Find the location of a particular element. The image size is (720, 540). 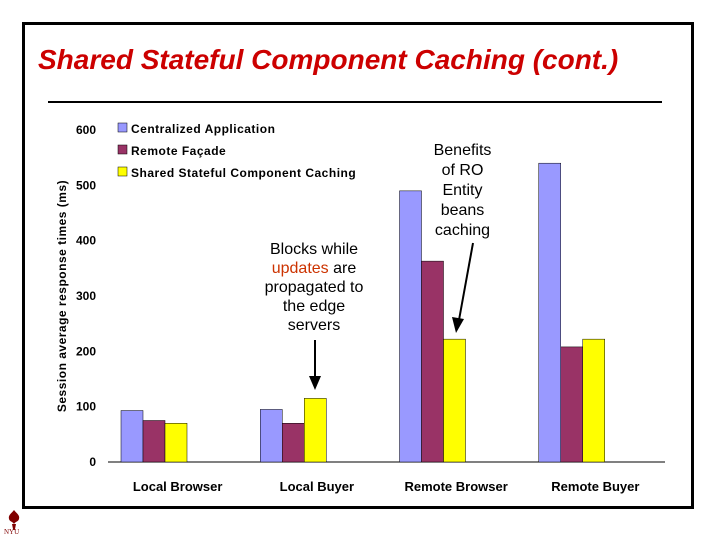

y-tick-label: 300 is located at coordinates (86, 296).